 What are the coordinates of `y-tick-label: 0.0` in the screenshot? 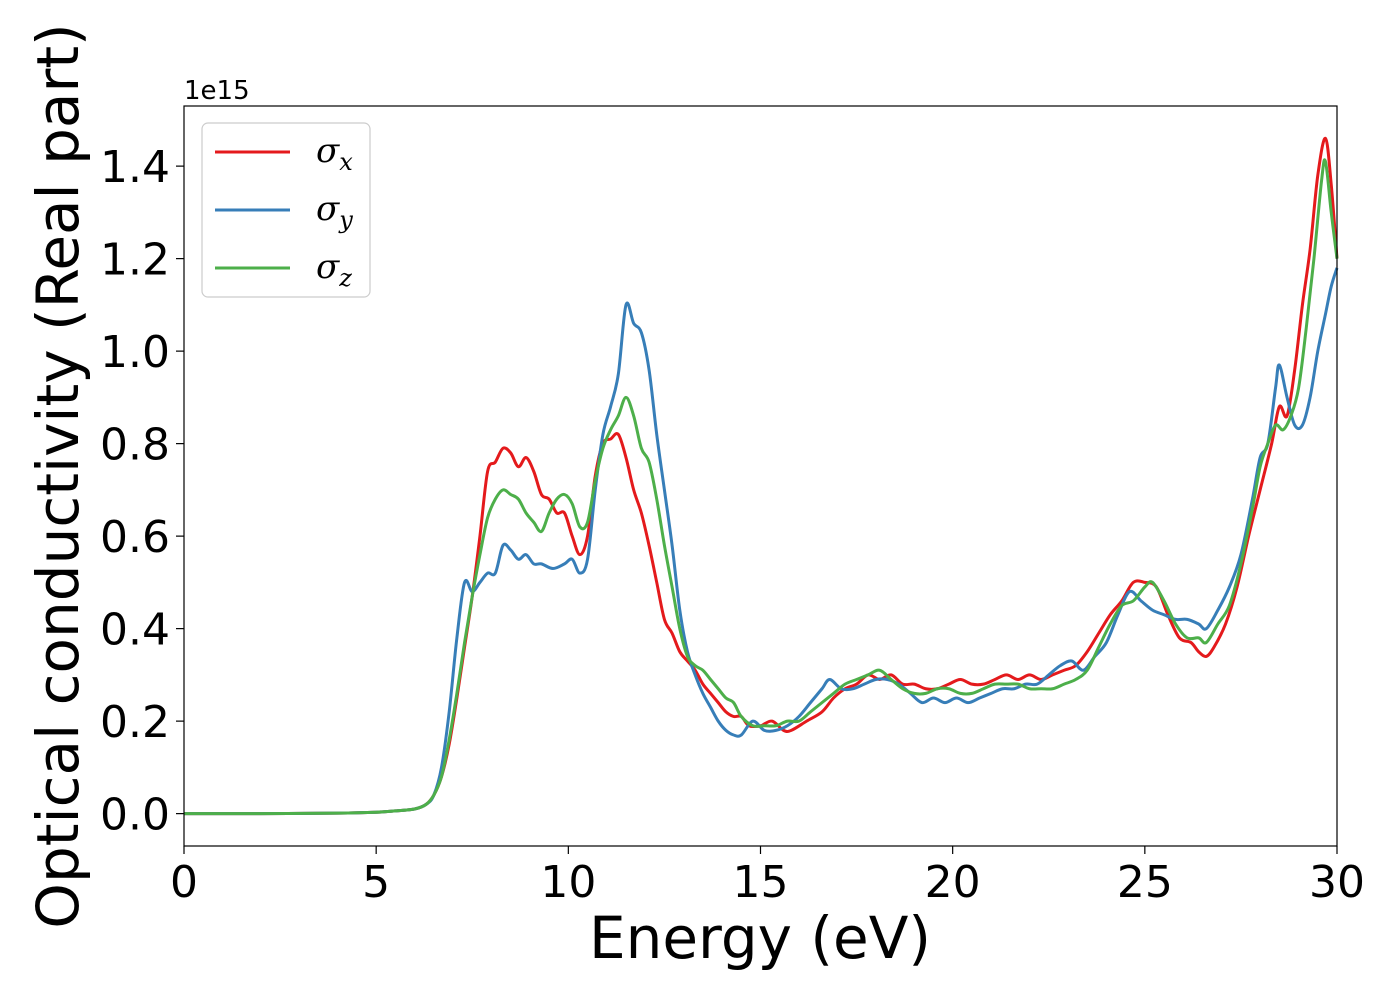 It's located at (135, 815).